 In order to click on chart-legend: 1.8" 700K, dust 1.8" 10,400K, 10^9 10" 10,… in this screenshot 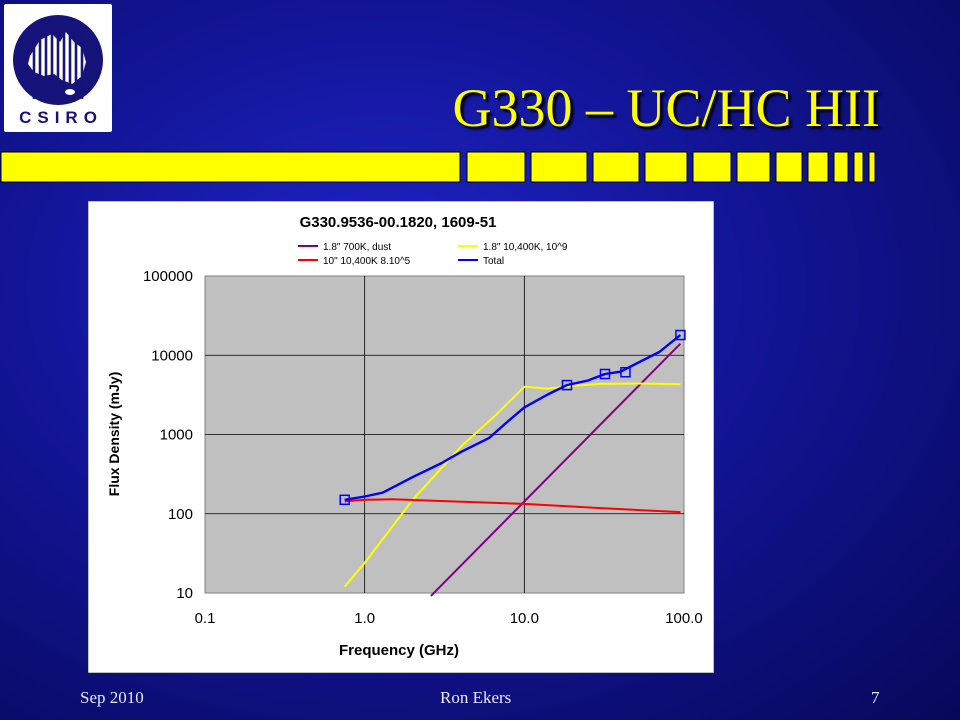, I will do `click(433, 254)`.